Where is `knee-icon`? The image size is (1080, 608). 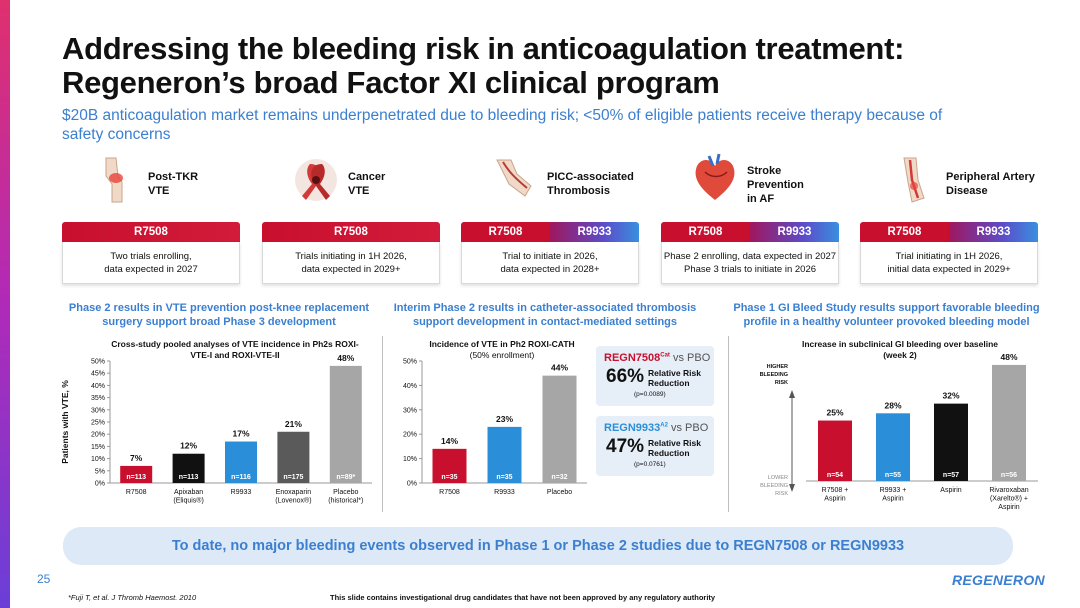
knee-icon is located at coordinates (116, 180).